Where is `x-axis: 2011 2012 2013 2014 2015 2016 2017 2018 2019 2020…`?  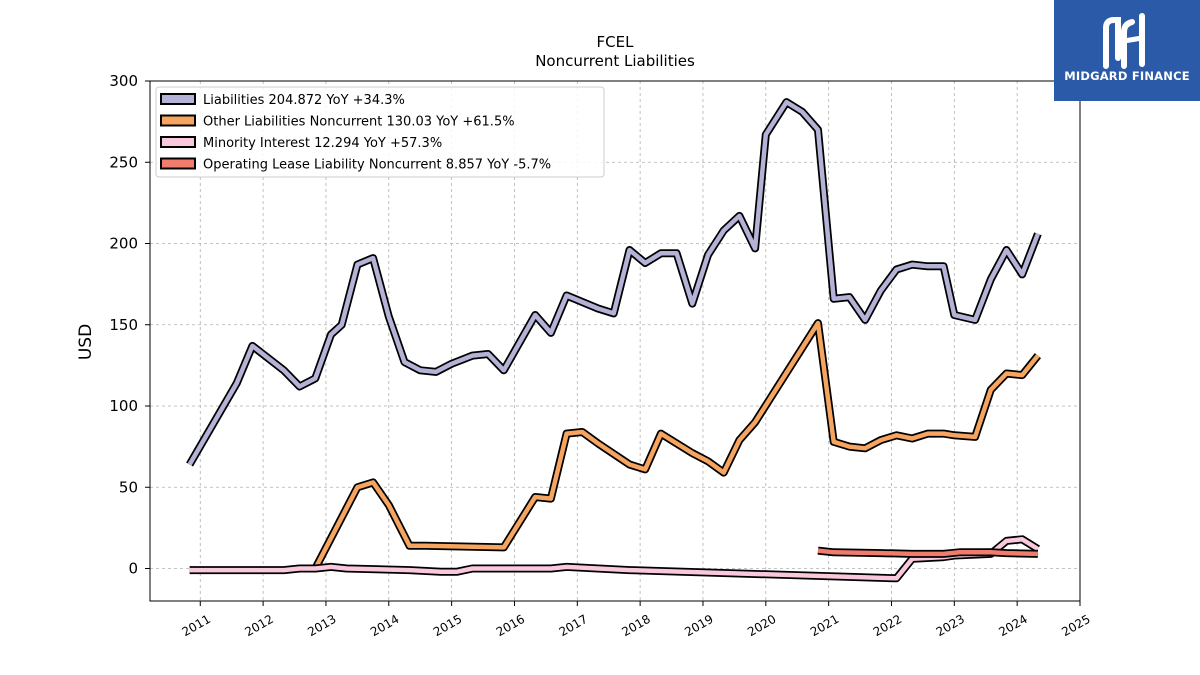 x-axis: 2011 2012 2013 2014 2015 2016 2017 2018 2019 2020… is located at coordinates (636, 620).